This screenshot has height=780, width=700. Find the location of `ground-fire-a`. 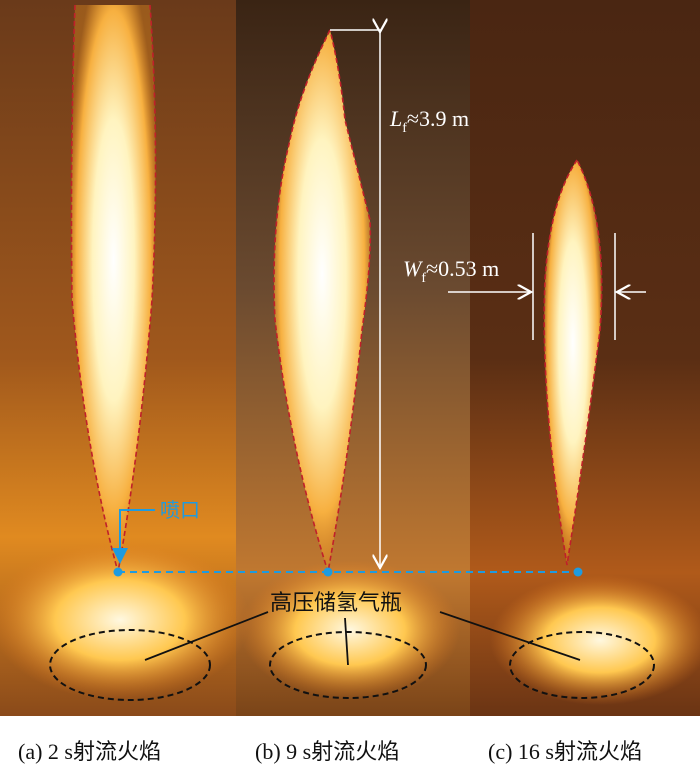

ground-fire-a is located at coordinates (125, 620).